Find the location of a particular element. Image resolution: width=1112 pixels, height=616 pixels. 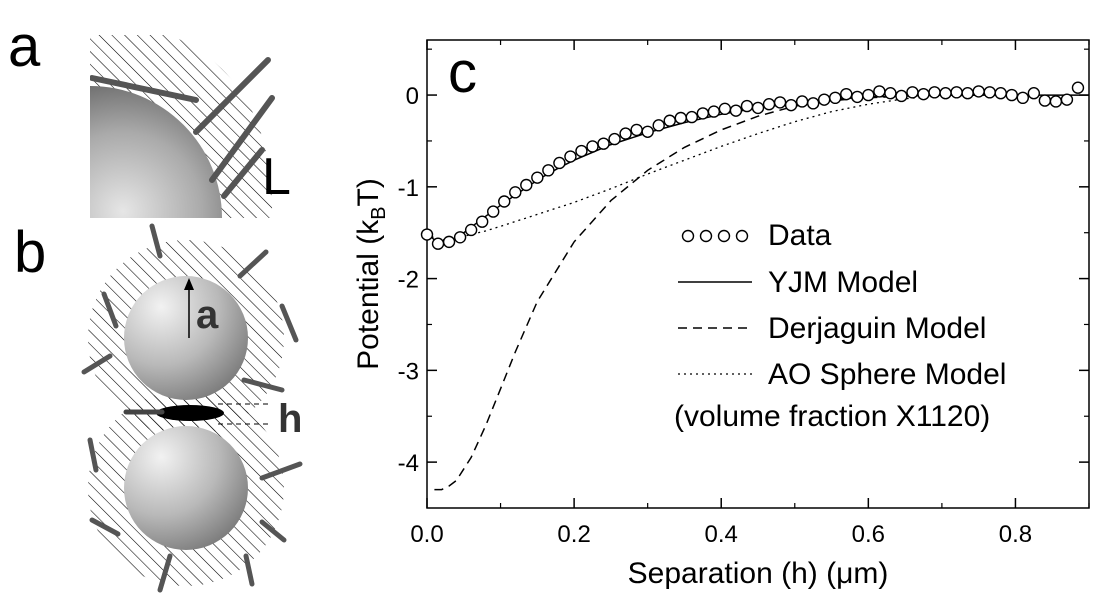

y-tick-label: 0 is located at coordinates (412, 96).